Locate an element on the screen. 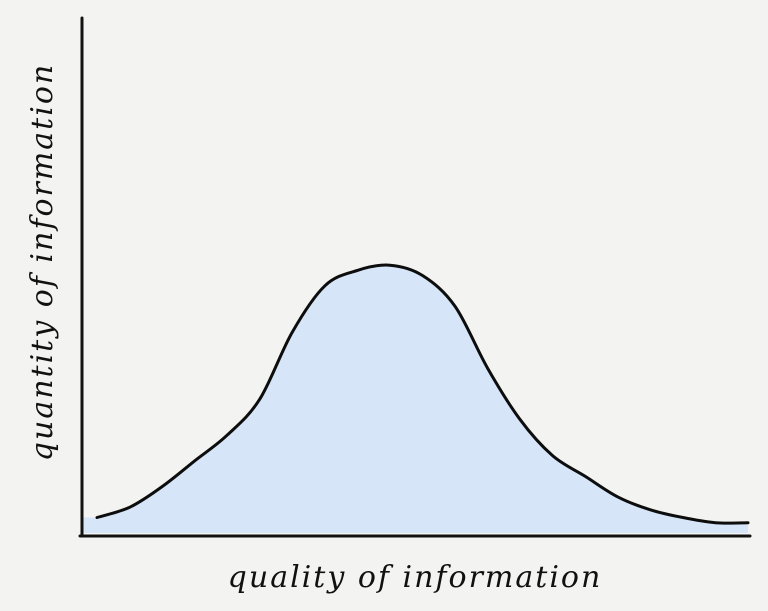 This screenshot has width=768, height=611. y-axis-label: quantity of information is located at coordinates (42, 262).